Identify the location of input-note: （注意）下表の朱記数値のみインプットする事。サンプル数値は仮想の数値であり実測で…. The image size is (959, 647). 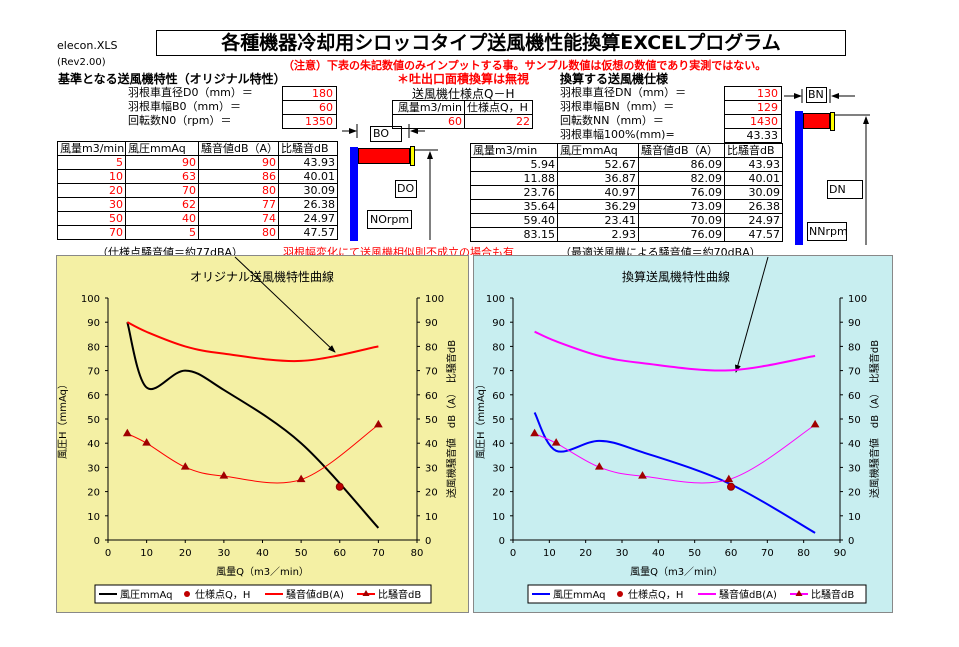
(525, 65).